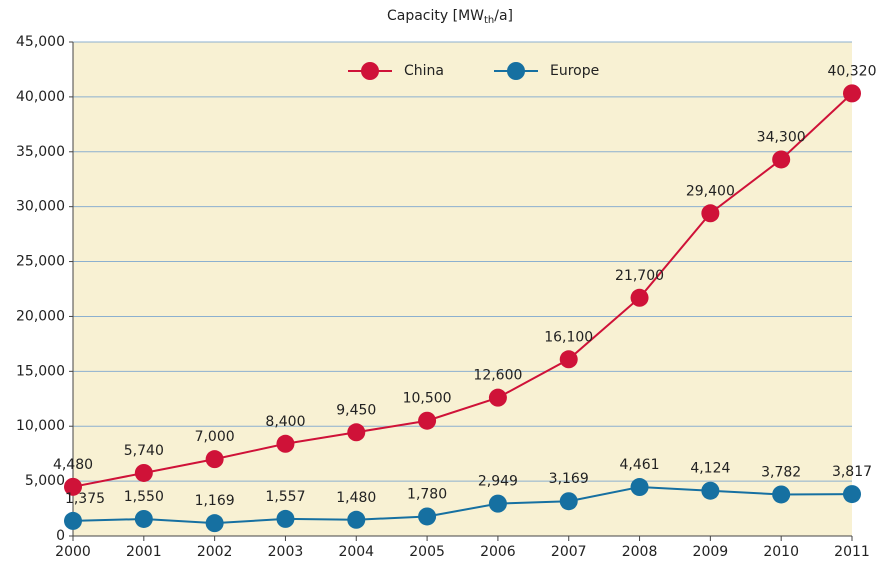 The width and height of the screenshot is (882, 572). What do you see at coordinates (144, 552) in the screenshot?
I see `x-tick-label: 2001` at bounding box center [144, 552].